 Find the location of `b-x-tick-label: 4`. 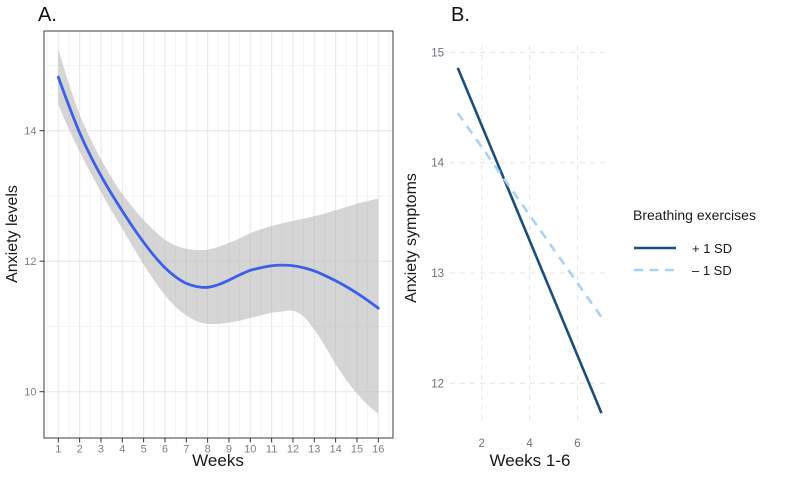

b-x-tick-label: 4 is located at coordinates (529, 444).